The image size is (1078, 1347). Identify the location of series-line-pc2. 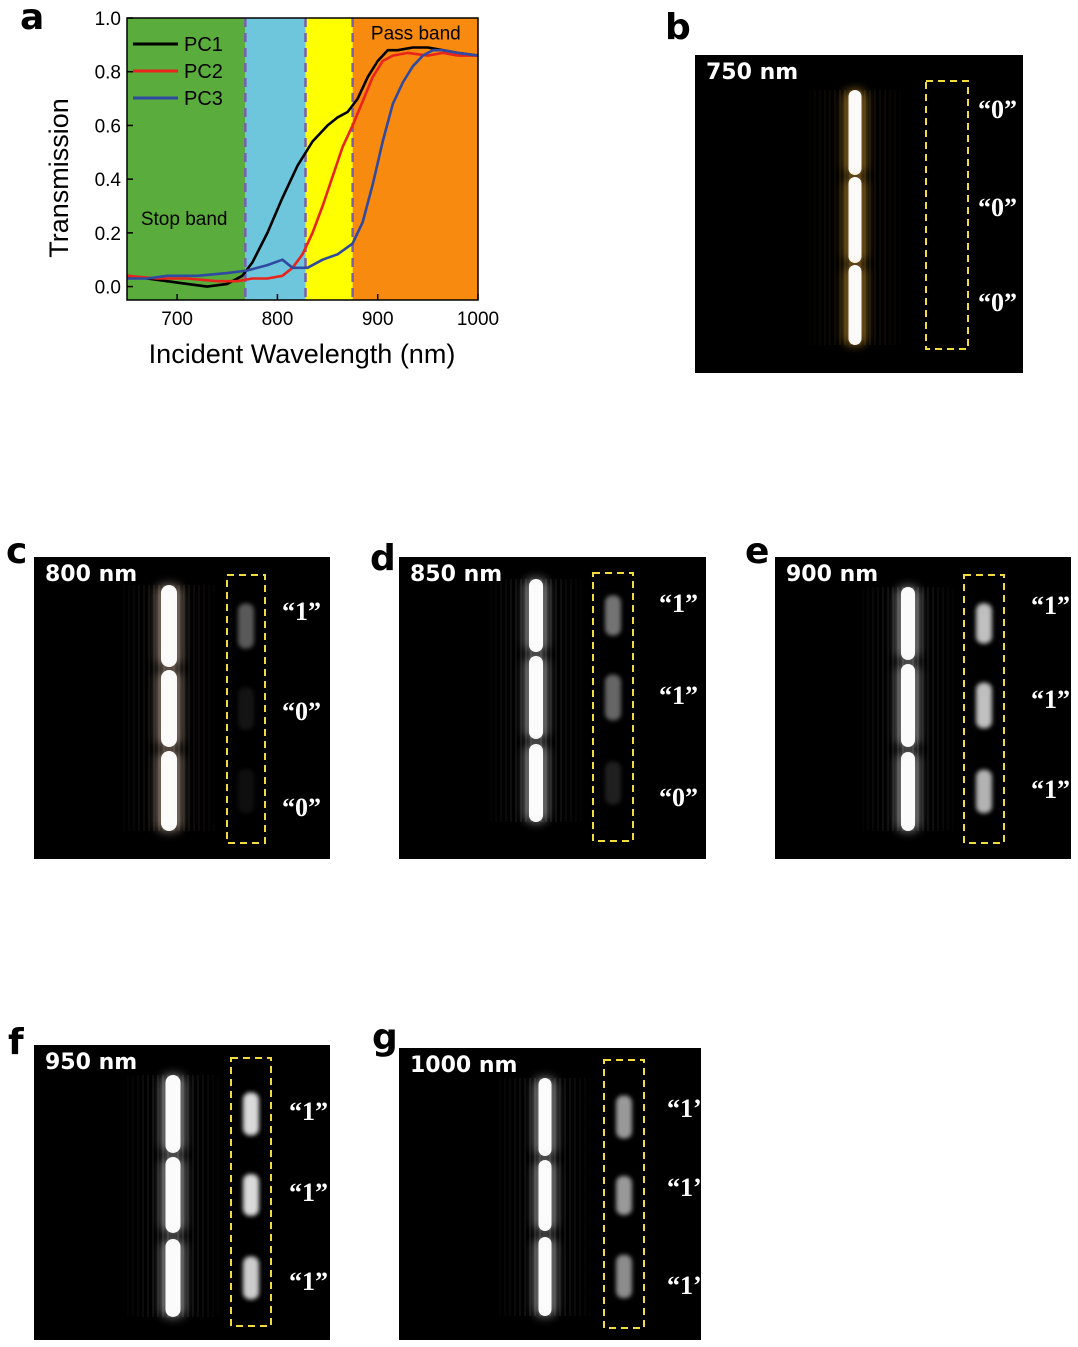
(302, 167).